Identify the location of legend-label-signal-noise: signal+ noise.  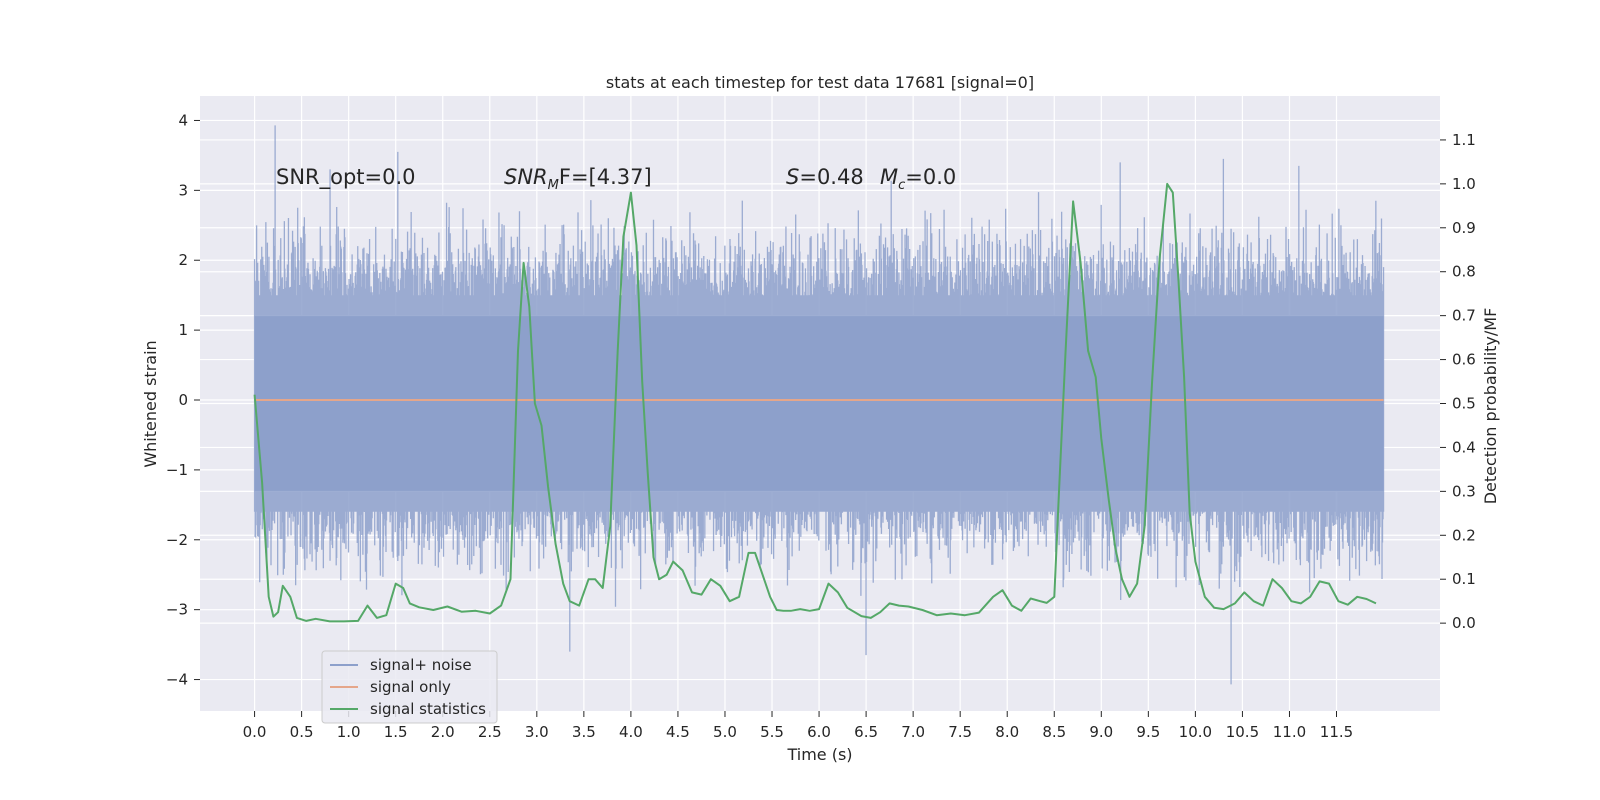
(421, 665).